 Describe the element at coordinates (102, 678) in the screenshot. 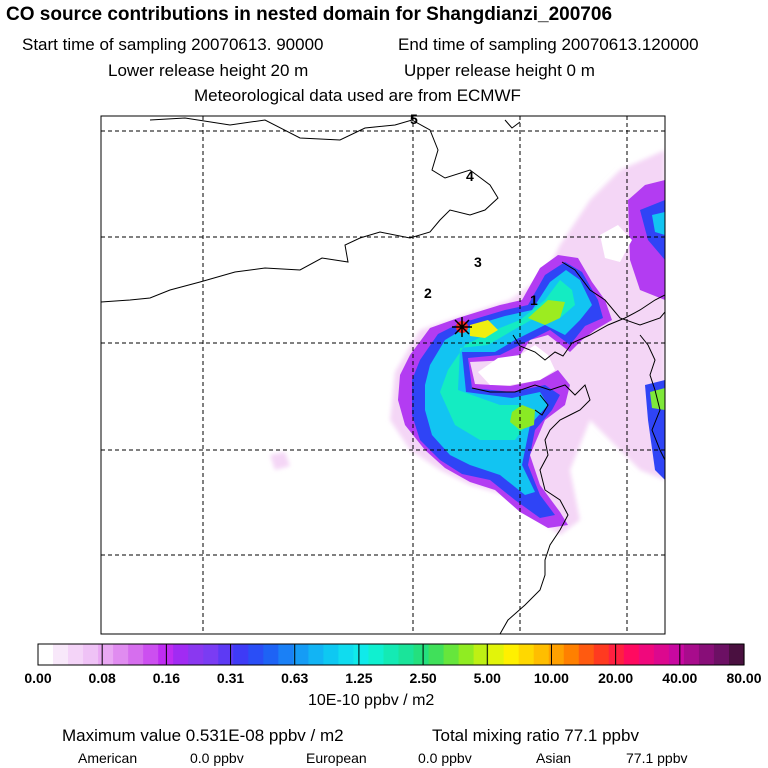

I see `colorbar-tick-label: 0.08` at that location.